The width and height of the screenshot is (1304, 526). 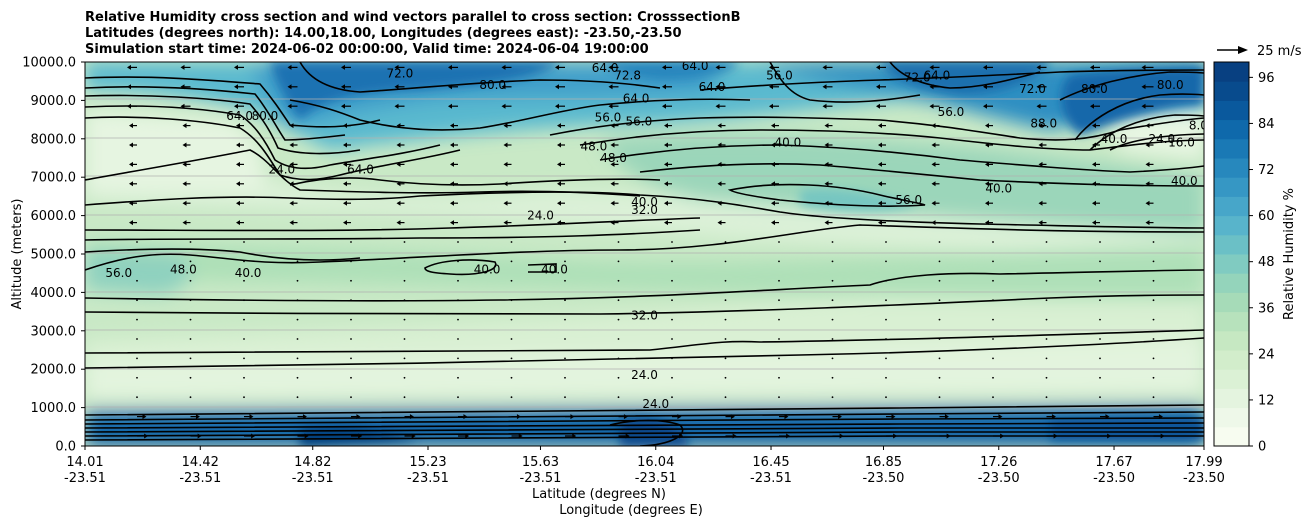 What do you see at coordinates (644, 210) in the screenshot?
I see `contour-label: 32.0` at bounding box center [644, 210].